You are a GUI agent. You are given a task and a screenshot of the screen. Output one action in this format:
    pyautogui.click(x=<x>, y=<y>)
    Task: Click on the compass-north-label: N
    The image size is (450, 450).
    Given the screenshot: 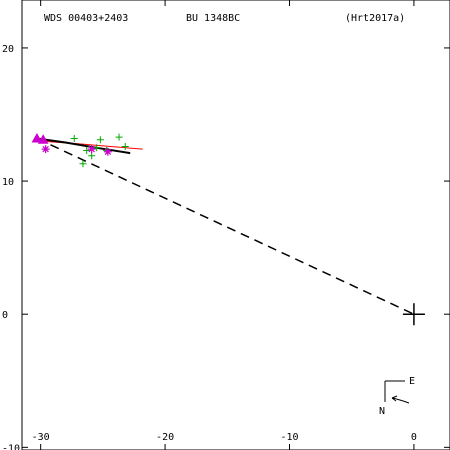 What is the action you would take?
    pyautogui.click(x=382, y=411)
    